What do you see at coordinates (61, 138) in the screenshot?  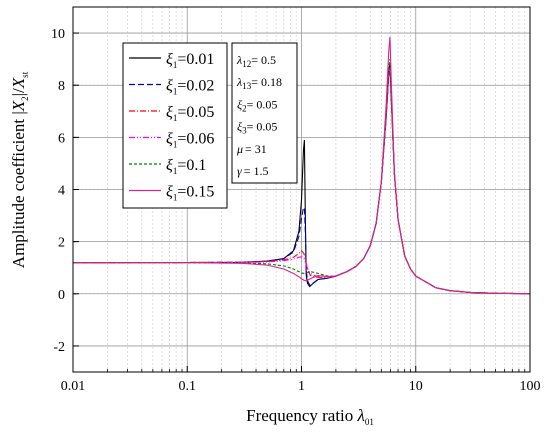 I see `y-tick-label: 6` at bounding box center [61, 138].